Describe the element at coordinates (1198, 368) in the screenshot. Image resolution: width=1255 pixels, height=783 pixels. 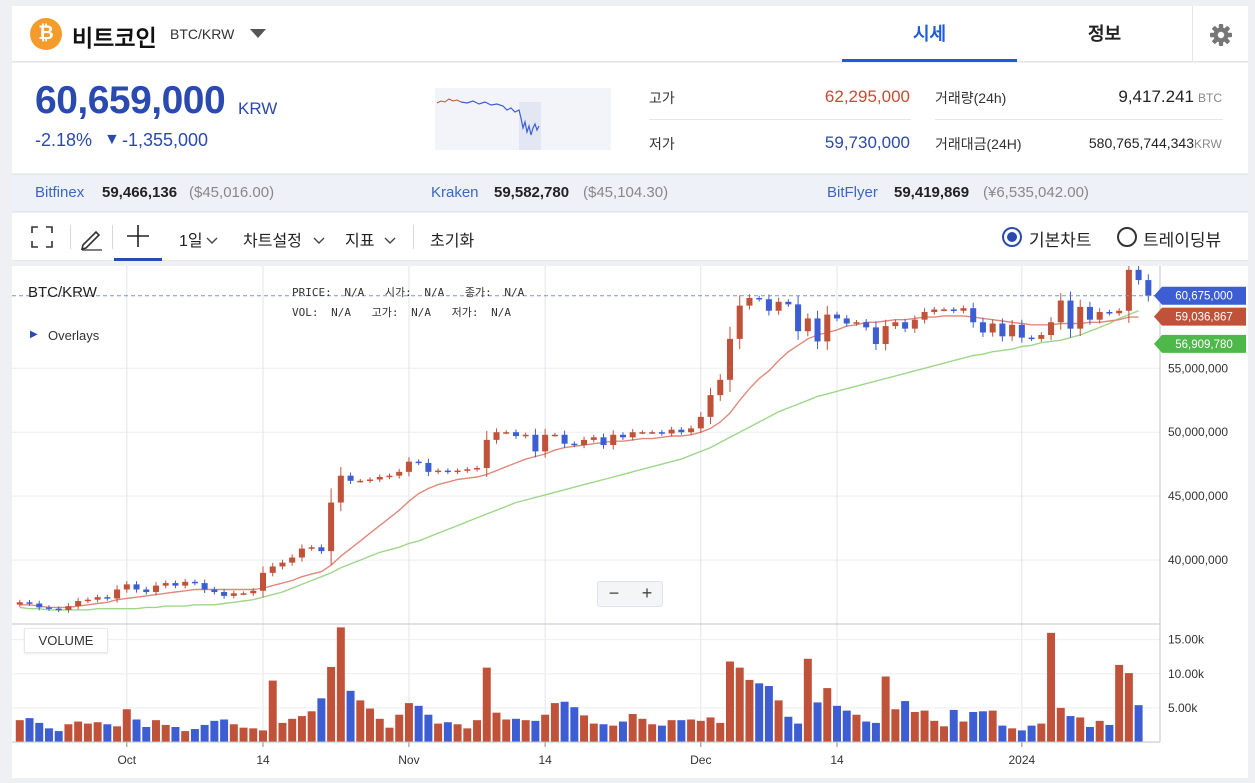
I see `y-tick-label: 55,000,000` at that location.